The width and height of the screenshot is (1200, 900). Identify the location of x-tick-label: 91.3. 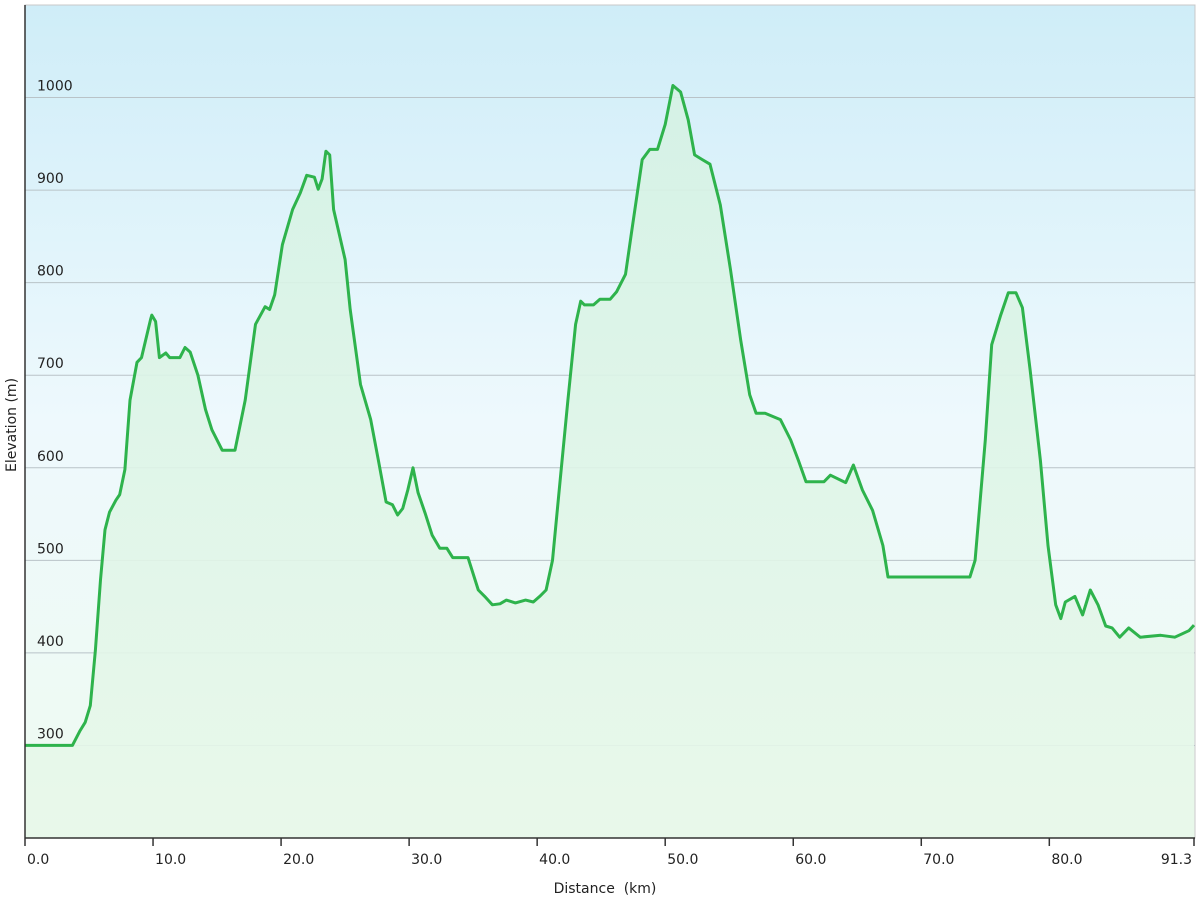
(1176, 860).